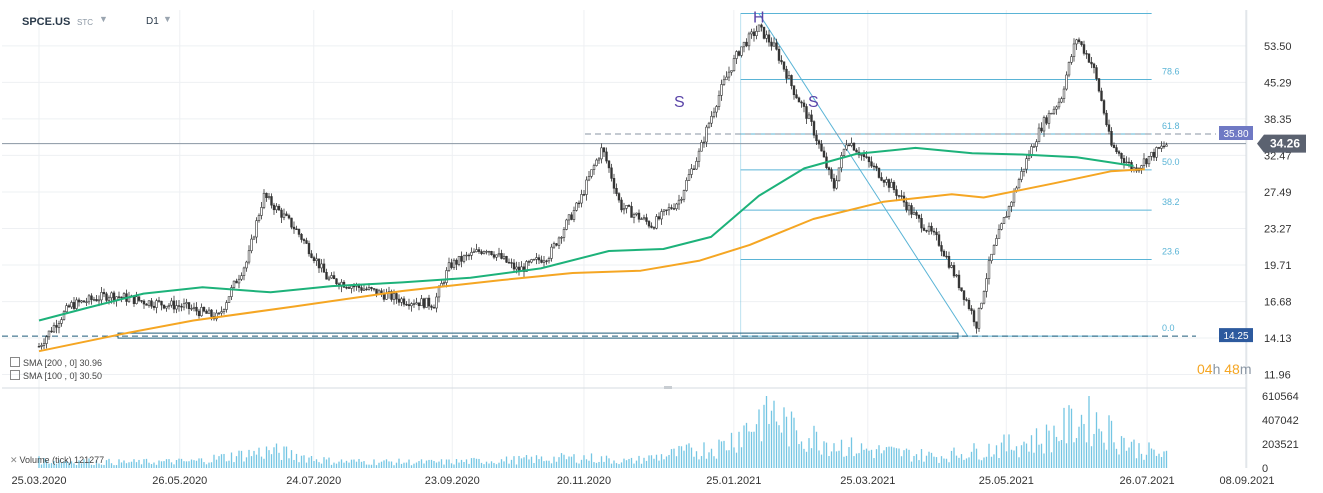 The width and height of the screenshot is (1323, 493). I want to click on volume-legend: ✕ Volume (tick) 121277, so click(57, 460).